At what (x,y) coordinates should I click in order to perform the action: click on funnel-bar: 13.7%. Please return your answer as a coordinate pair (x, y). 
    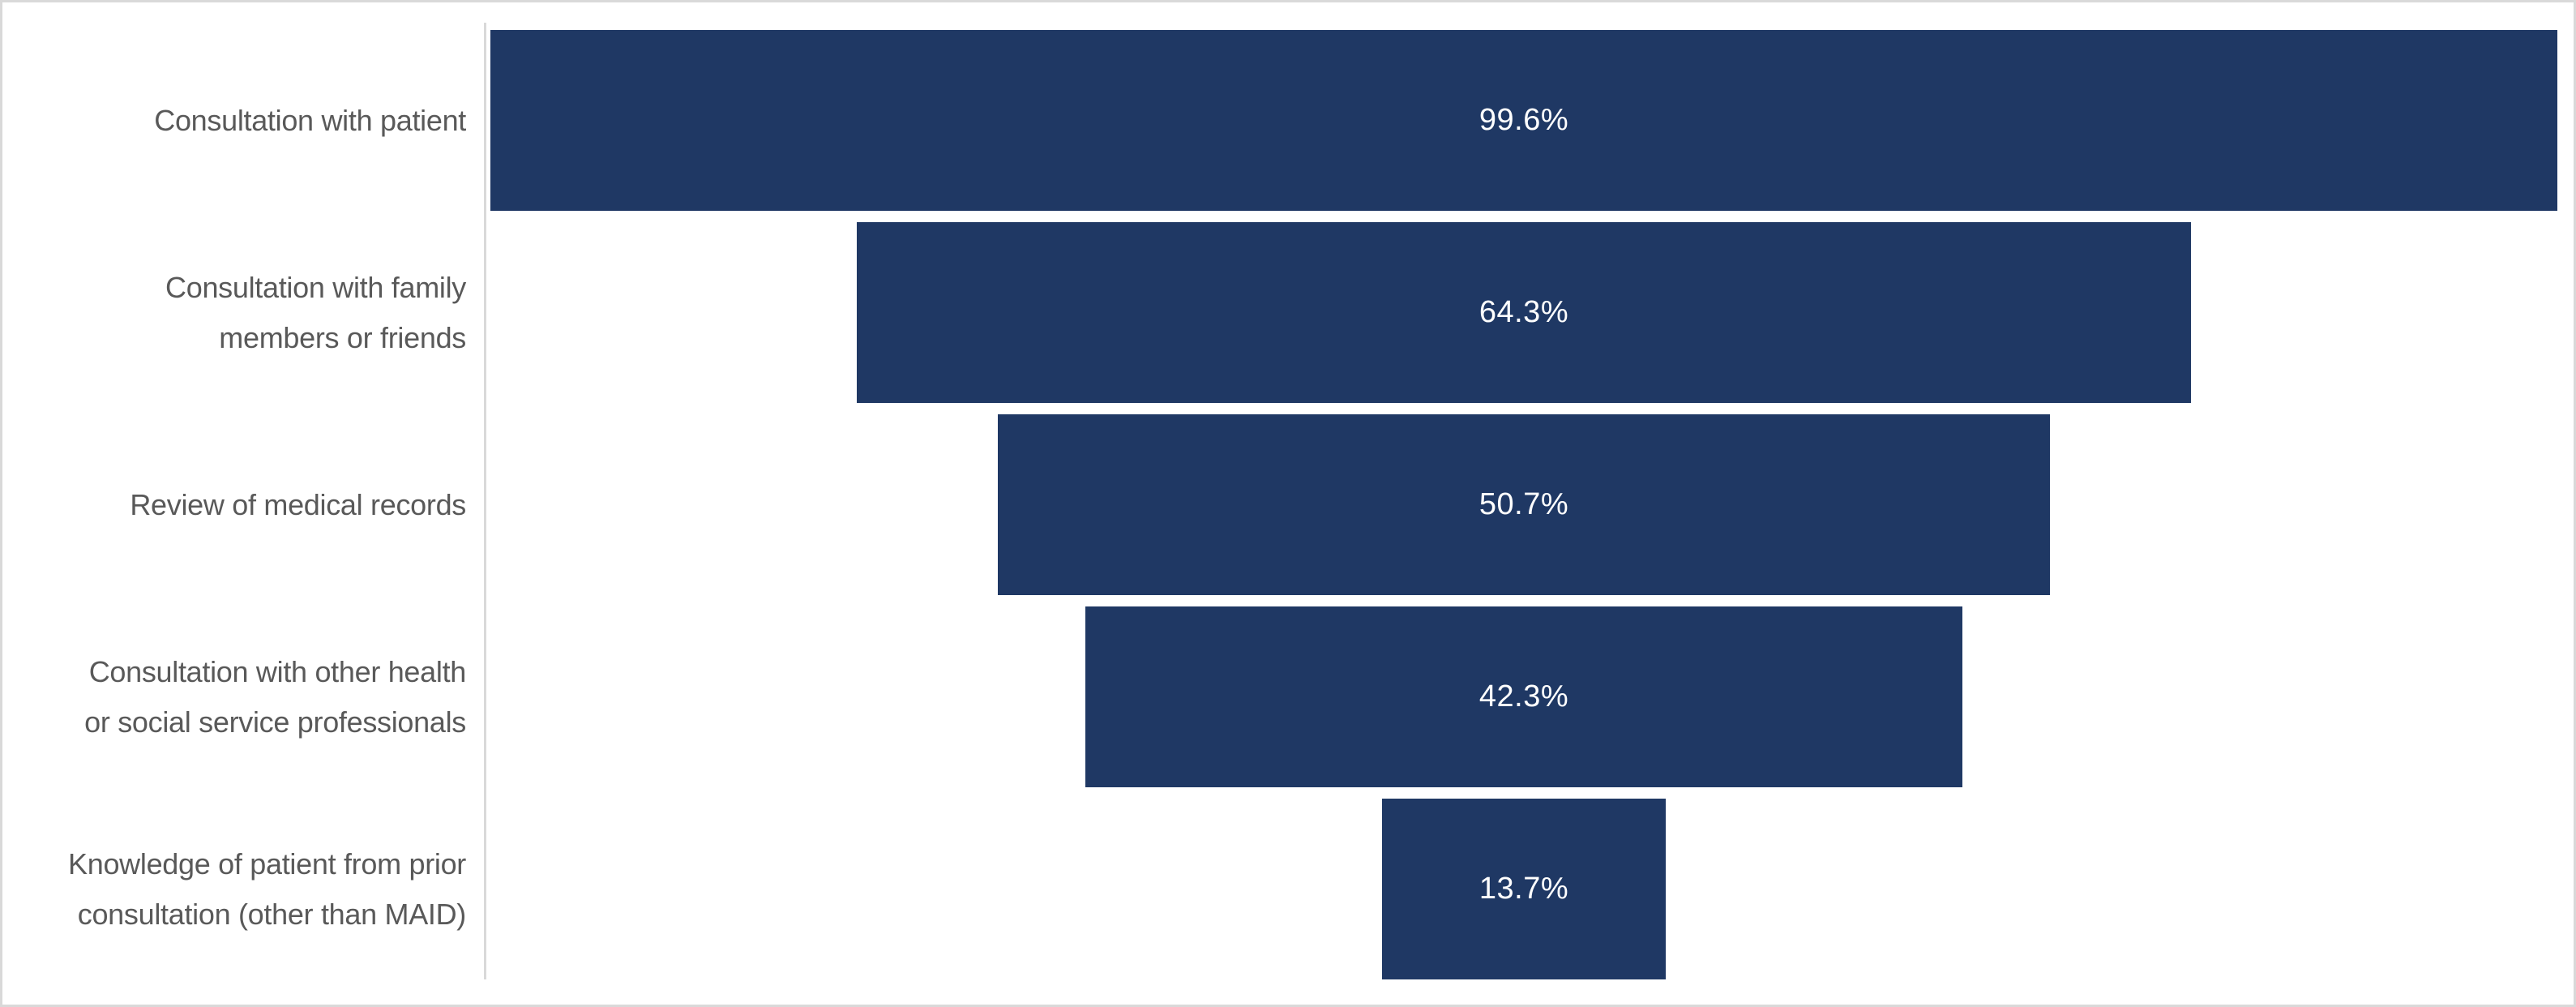
    Looking at the image, I should click on (1524, 889).